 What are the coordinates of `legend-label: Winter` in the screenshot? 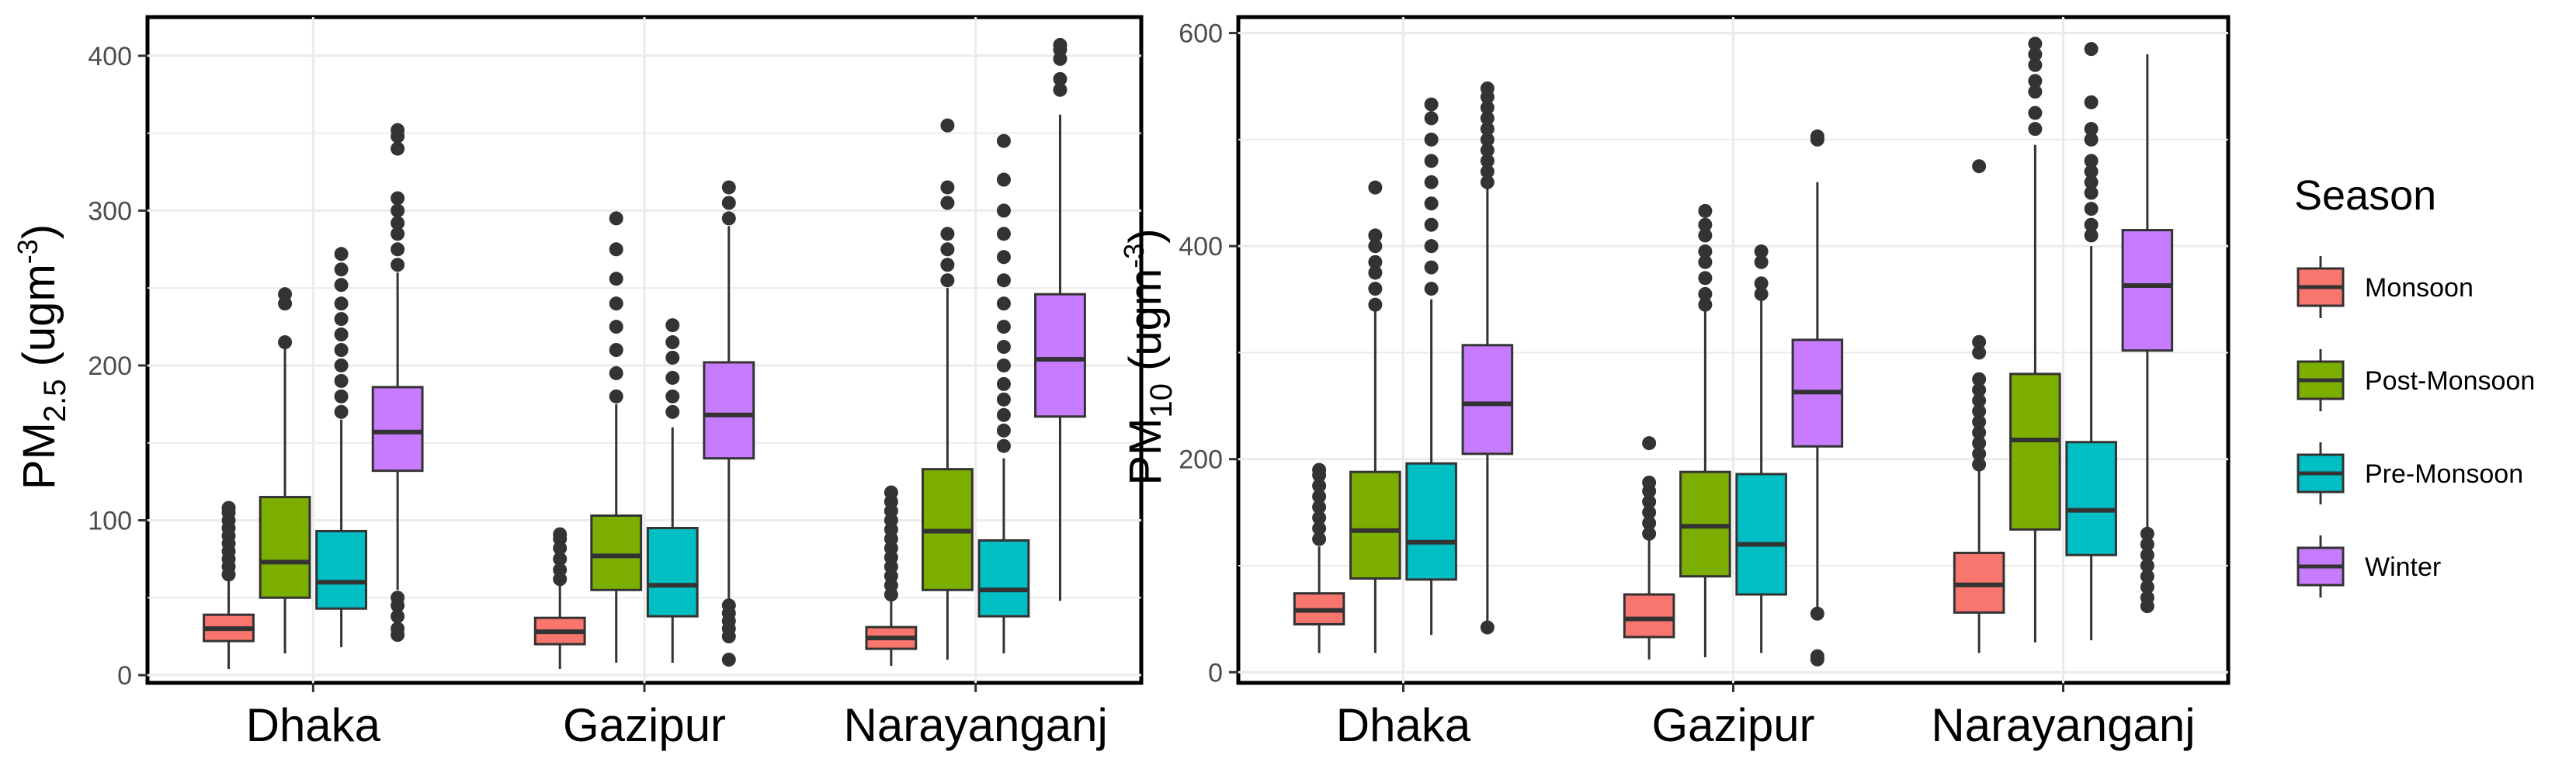 It's located at (2403, 567).